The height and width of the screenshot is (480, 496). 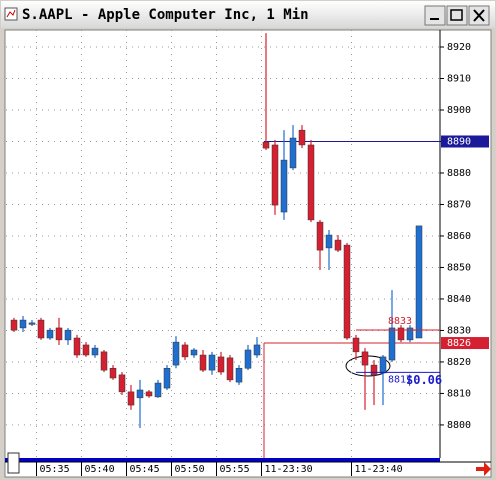 I want to click on y-tick-label: 8880, so click(x=459, y=173).